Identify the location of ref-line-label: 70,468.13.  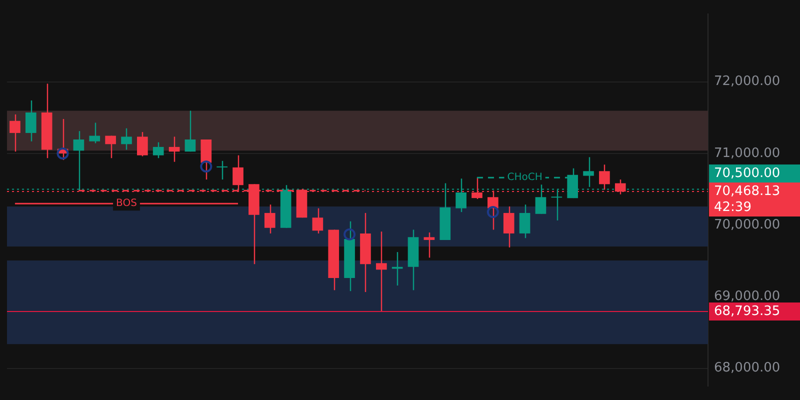
(747, 191).